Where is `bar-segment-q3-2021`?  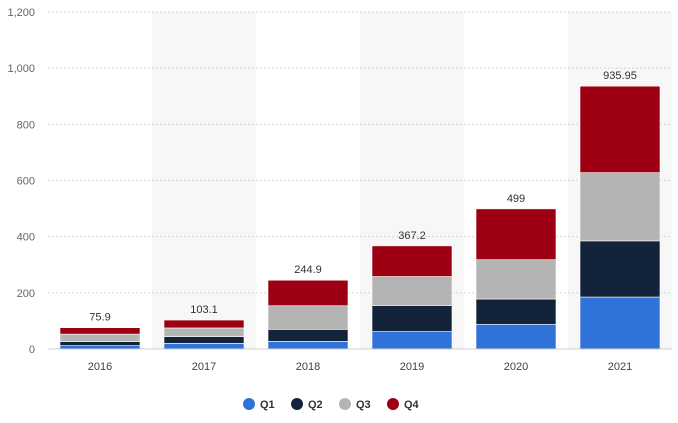 bar-segment-q3-2021 is located at coordinates (620, 207).